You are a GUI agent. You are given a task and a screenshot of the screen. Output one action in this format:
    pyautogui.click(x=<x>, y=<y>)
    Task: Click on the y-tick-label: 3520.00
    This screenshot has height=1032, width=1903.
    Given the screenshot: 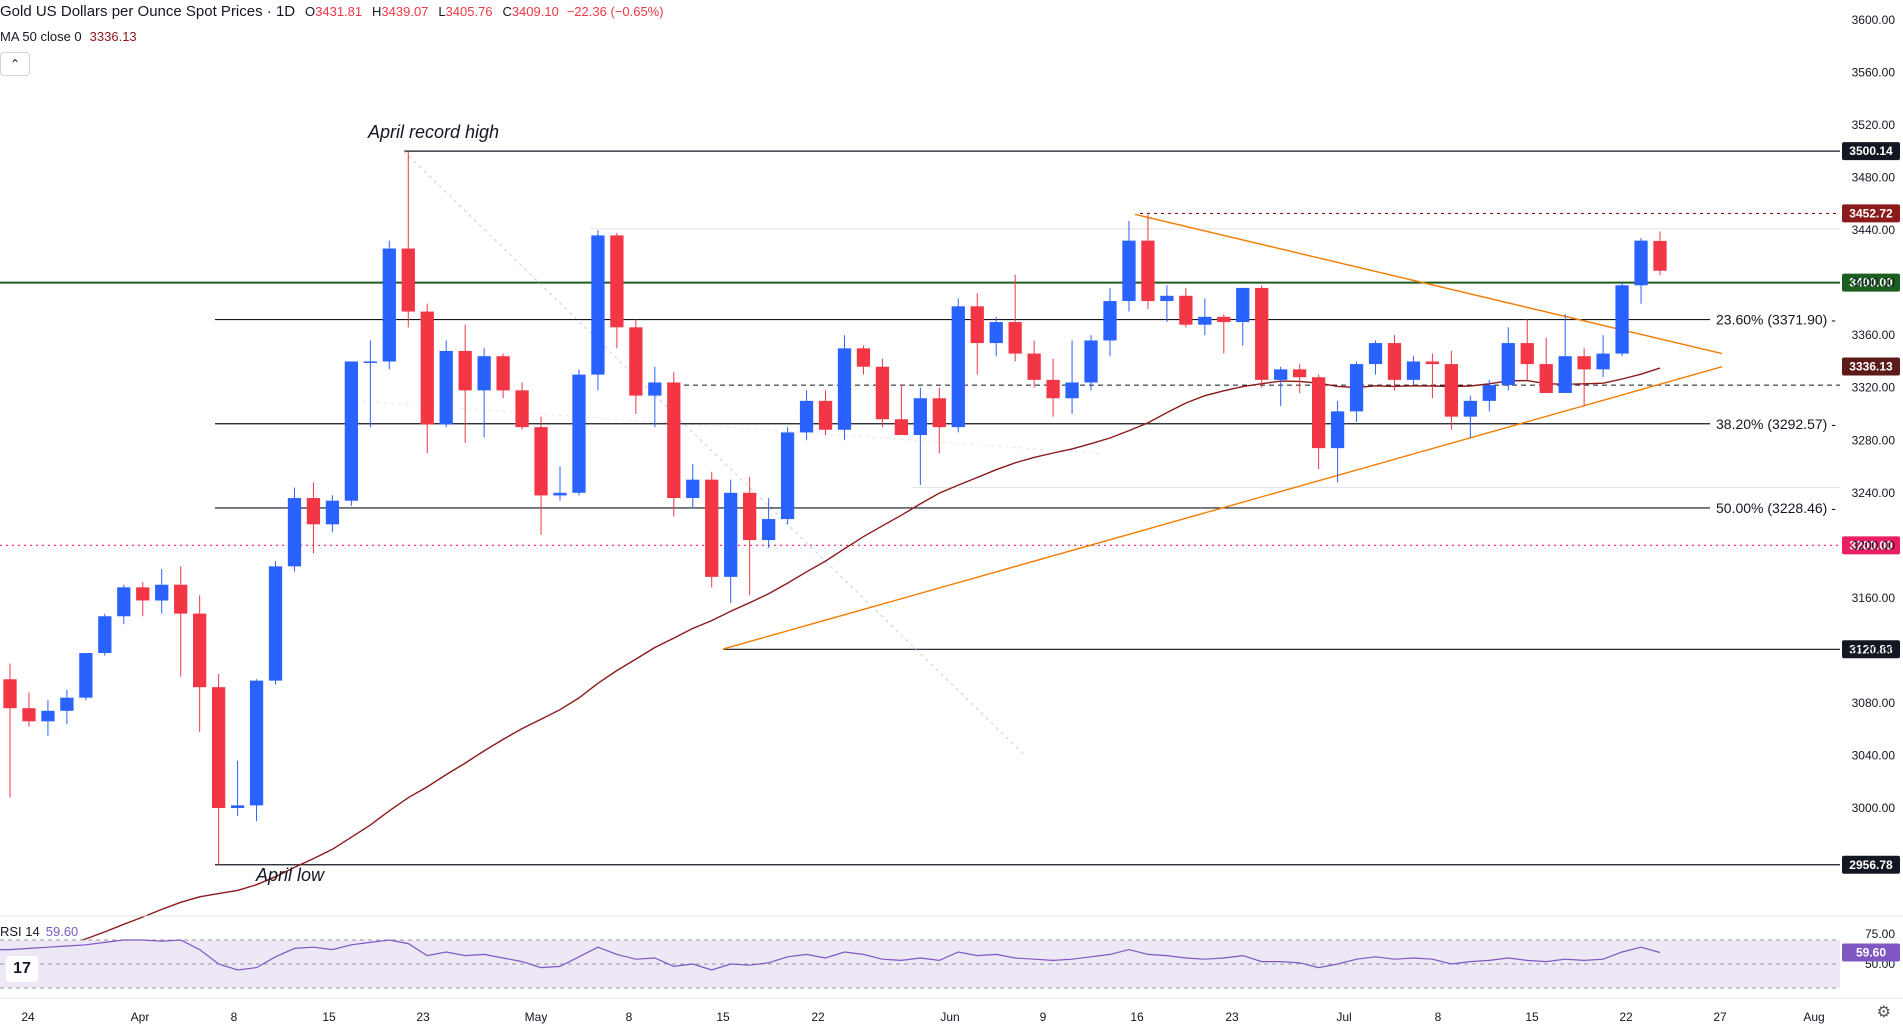 What is the action you would take?
    pyautogui.click(x=1874, y=125)
    